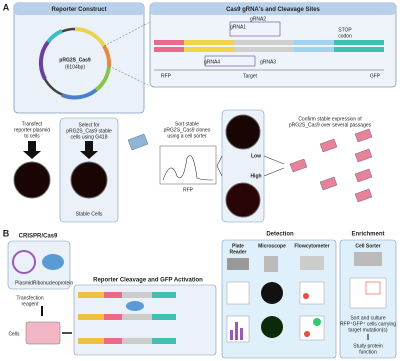  Describe the element at coordinates (89, 214) in the screenshot. I see `stable-cells: Stable Cells` at that location.